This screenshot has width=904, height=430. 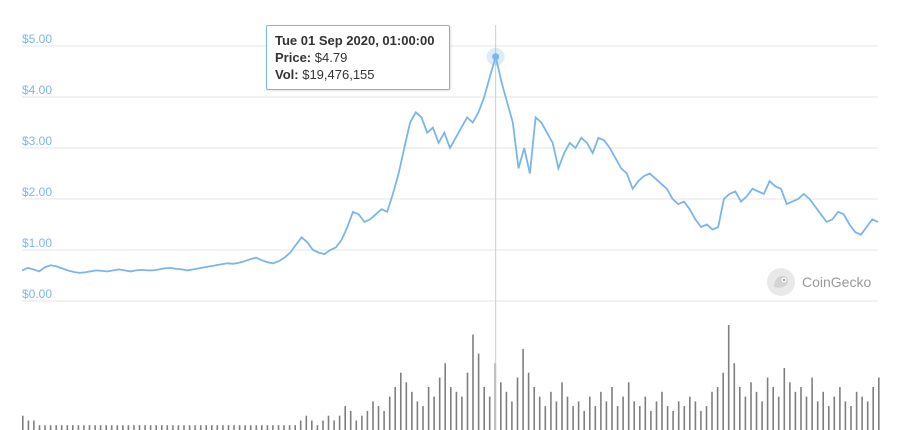 I want to click on y-tick-label: $0.00, so click(x=37, y=294).